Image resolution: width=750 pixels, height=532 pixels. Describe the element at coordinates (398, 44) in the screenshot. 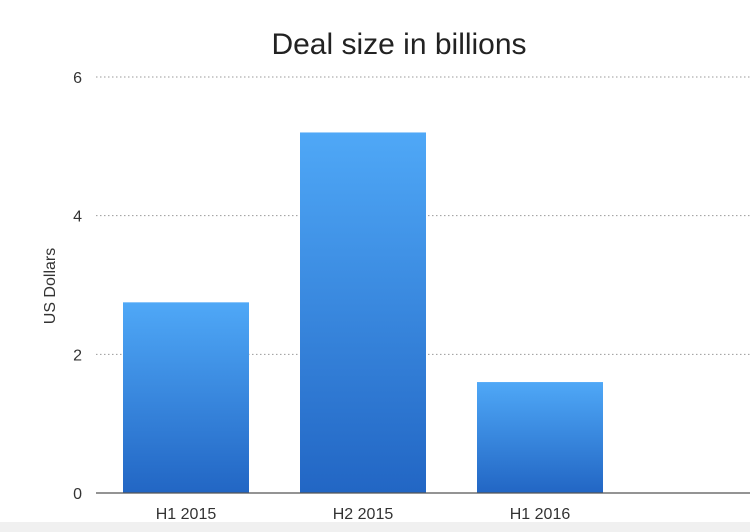

I see `chart-title: Deal size in billions` at that location.